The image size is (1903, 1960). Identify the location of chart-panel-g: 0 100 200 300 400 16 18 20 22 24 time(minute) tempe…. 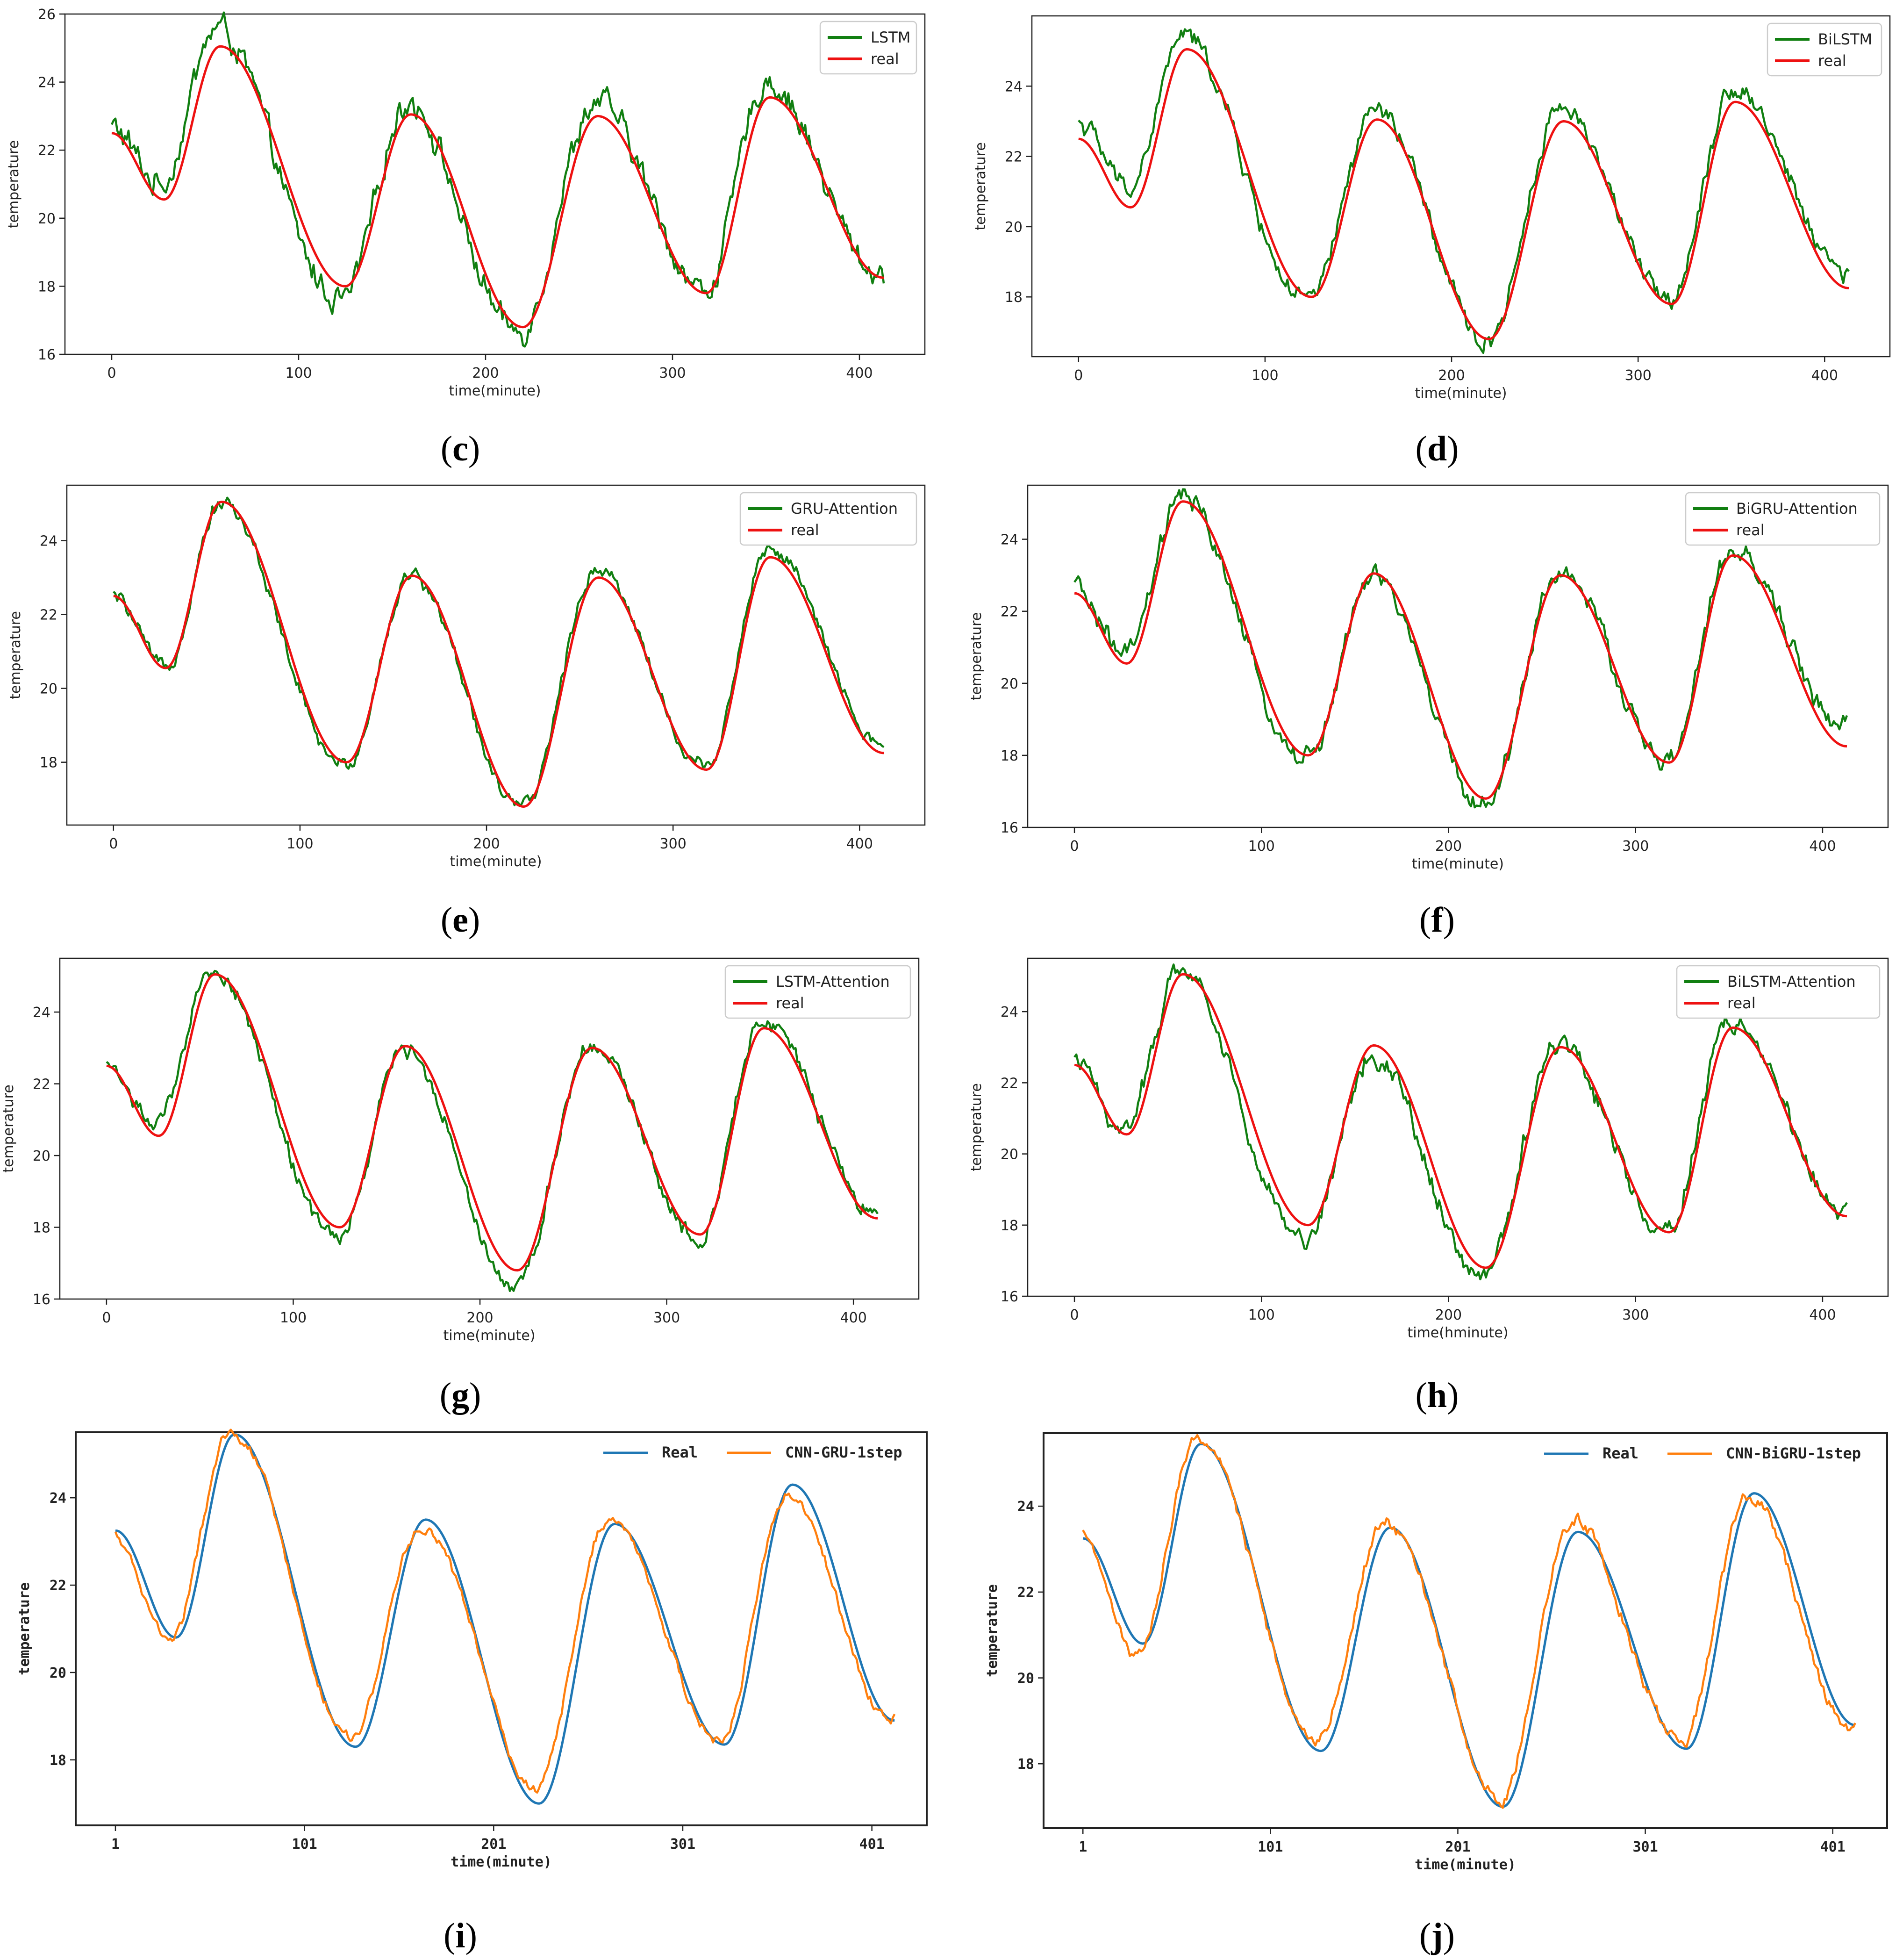
(460, 1150).